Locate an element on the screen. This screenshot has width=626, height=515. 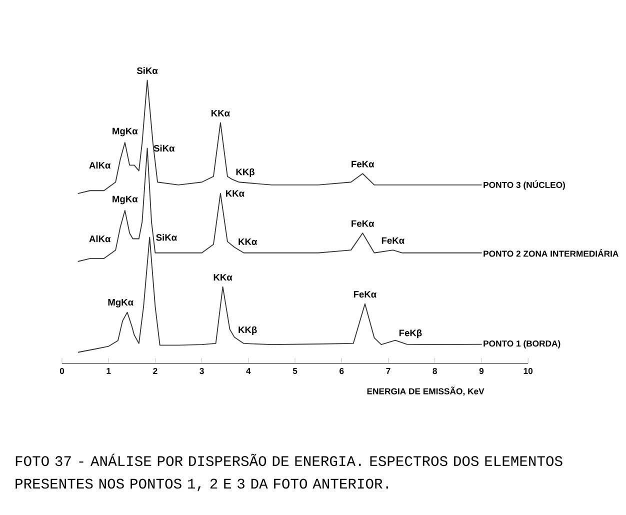
x-tick-label: 2 is located at coordinates (155, 371).